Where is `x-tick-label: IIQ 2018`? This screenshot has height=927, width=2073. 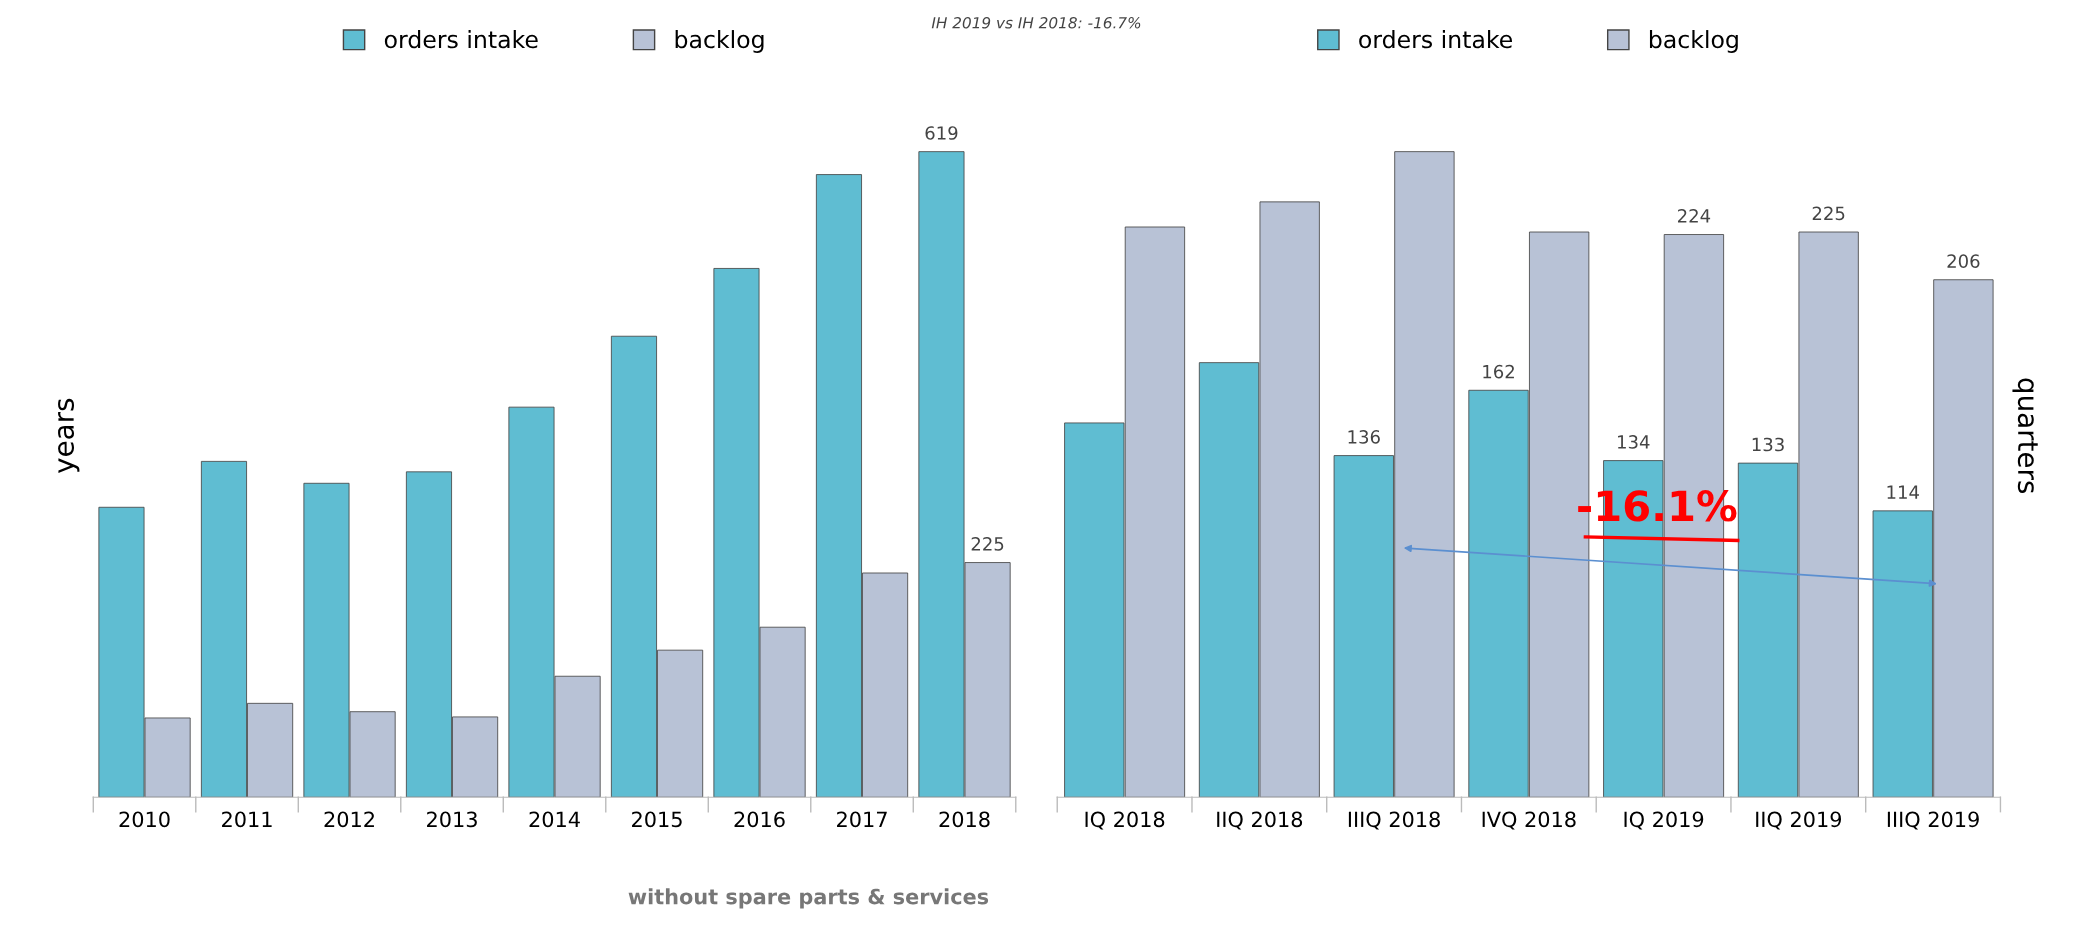 x-tick-label: IIQ 2018 is located at coordinates (1260, 820).